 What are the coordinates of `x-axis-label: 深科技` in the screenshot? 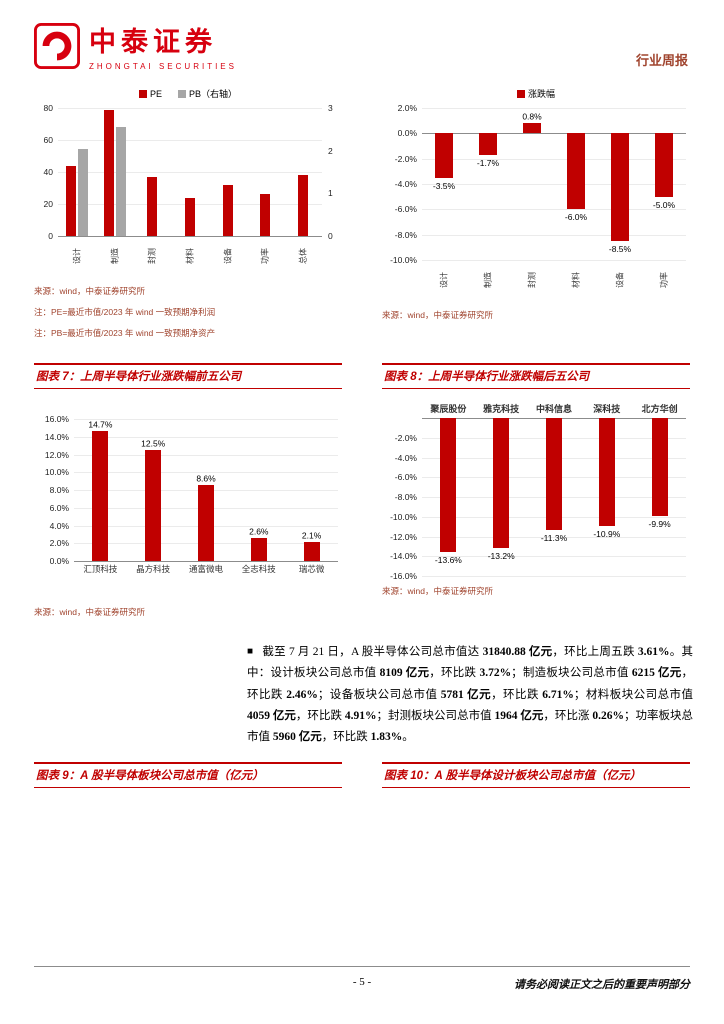 It's located at (607, 409).